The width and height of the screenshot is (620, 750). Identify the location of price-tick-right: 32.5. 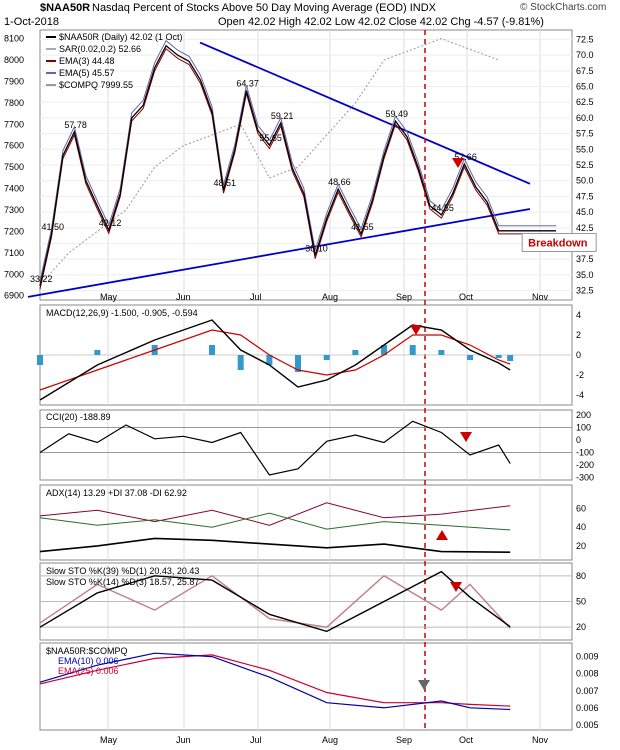
(585, 291).